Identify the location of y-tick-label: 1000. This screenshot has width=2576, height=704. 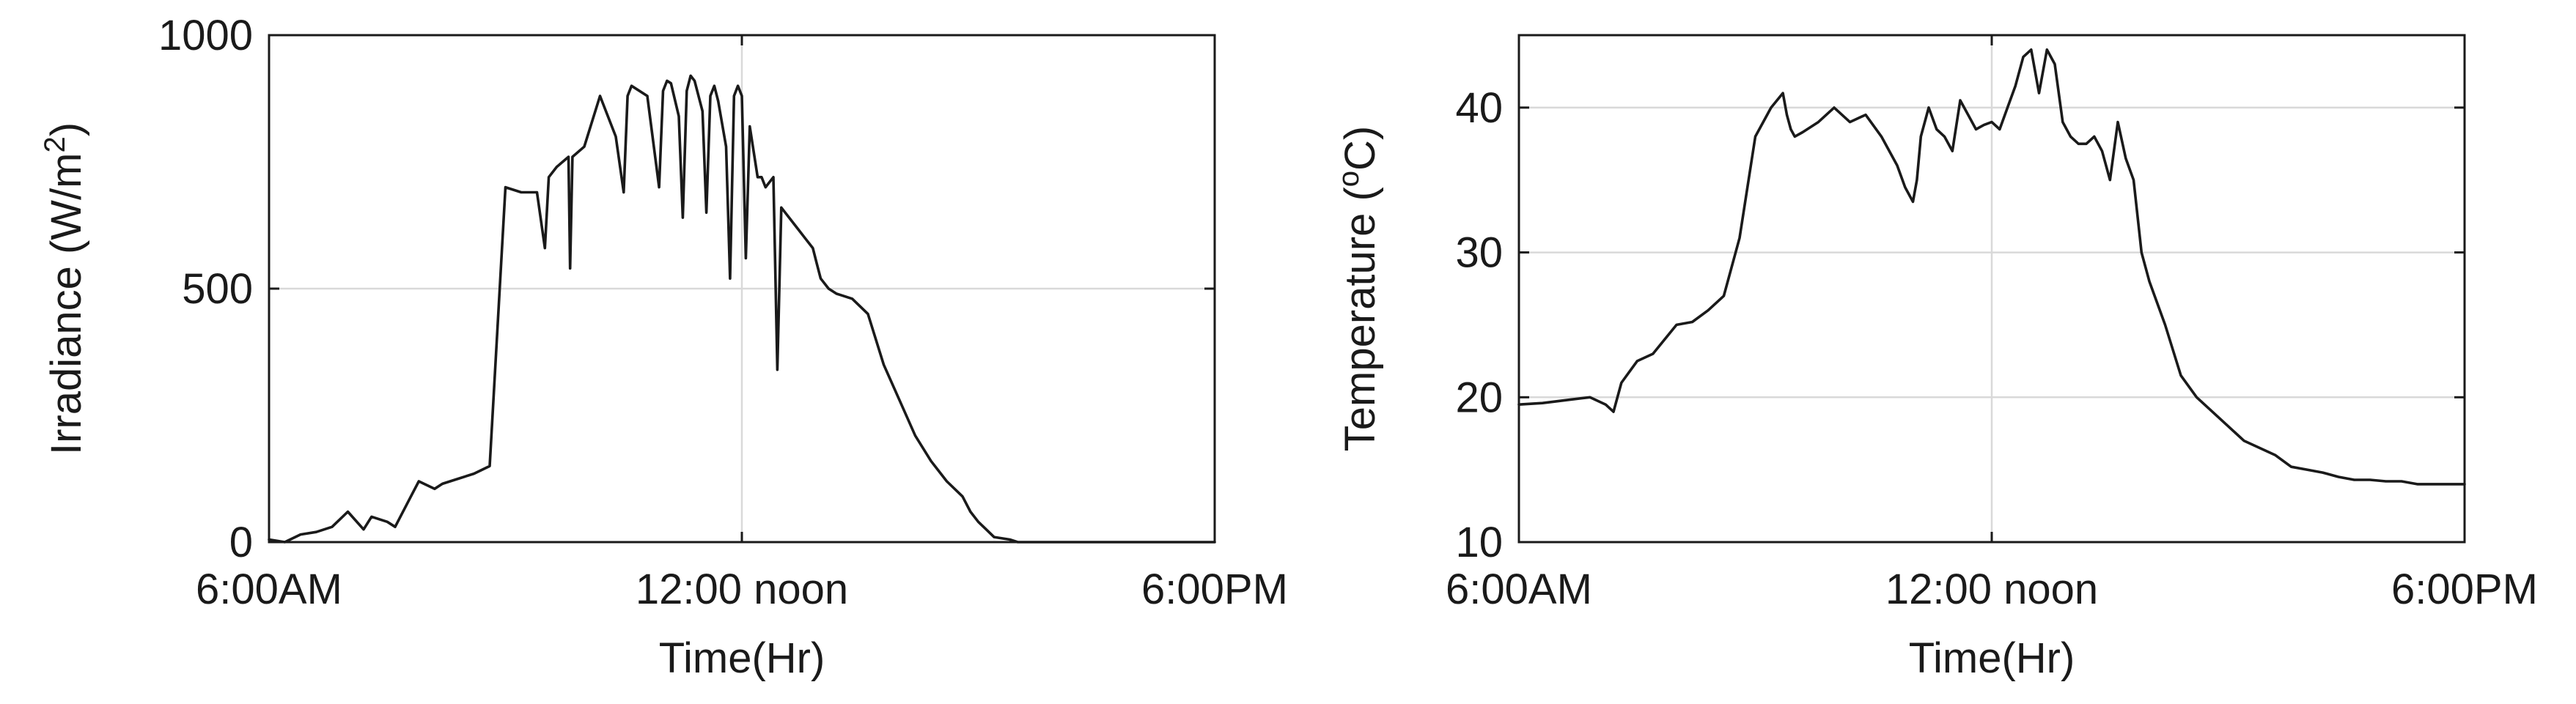
(205, 35).